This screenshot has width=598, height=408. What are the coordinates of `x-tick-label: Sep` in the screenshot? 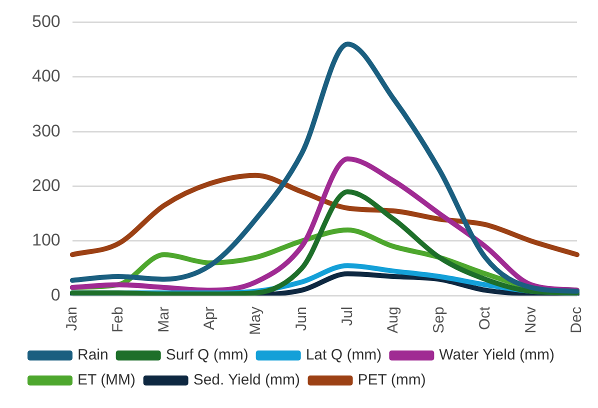 It's located at (439, 320).